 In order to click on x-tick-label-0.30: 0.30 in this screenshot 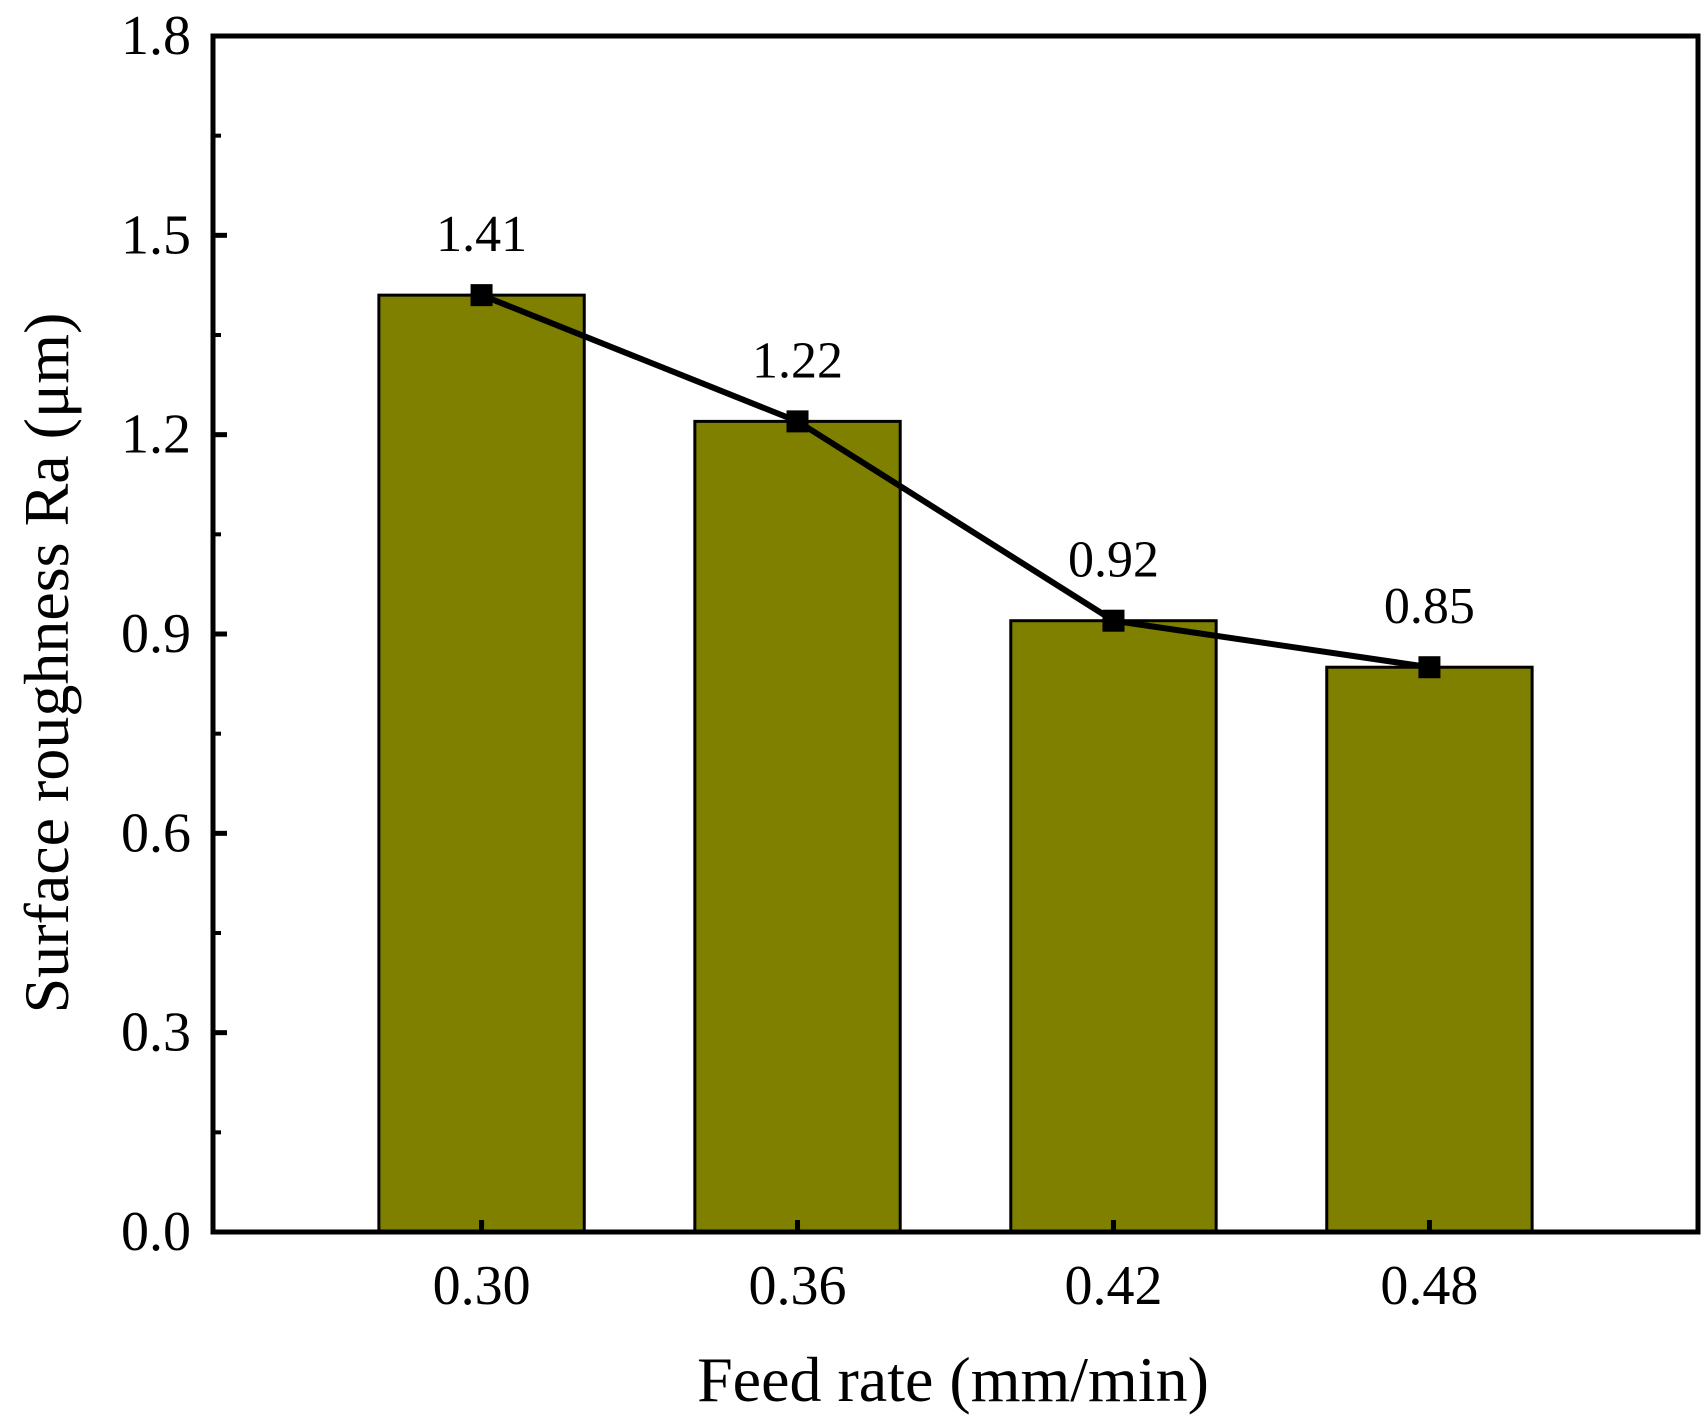, I will do `click(482, 1286)`.